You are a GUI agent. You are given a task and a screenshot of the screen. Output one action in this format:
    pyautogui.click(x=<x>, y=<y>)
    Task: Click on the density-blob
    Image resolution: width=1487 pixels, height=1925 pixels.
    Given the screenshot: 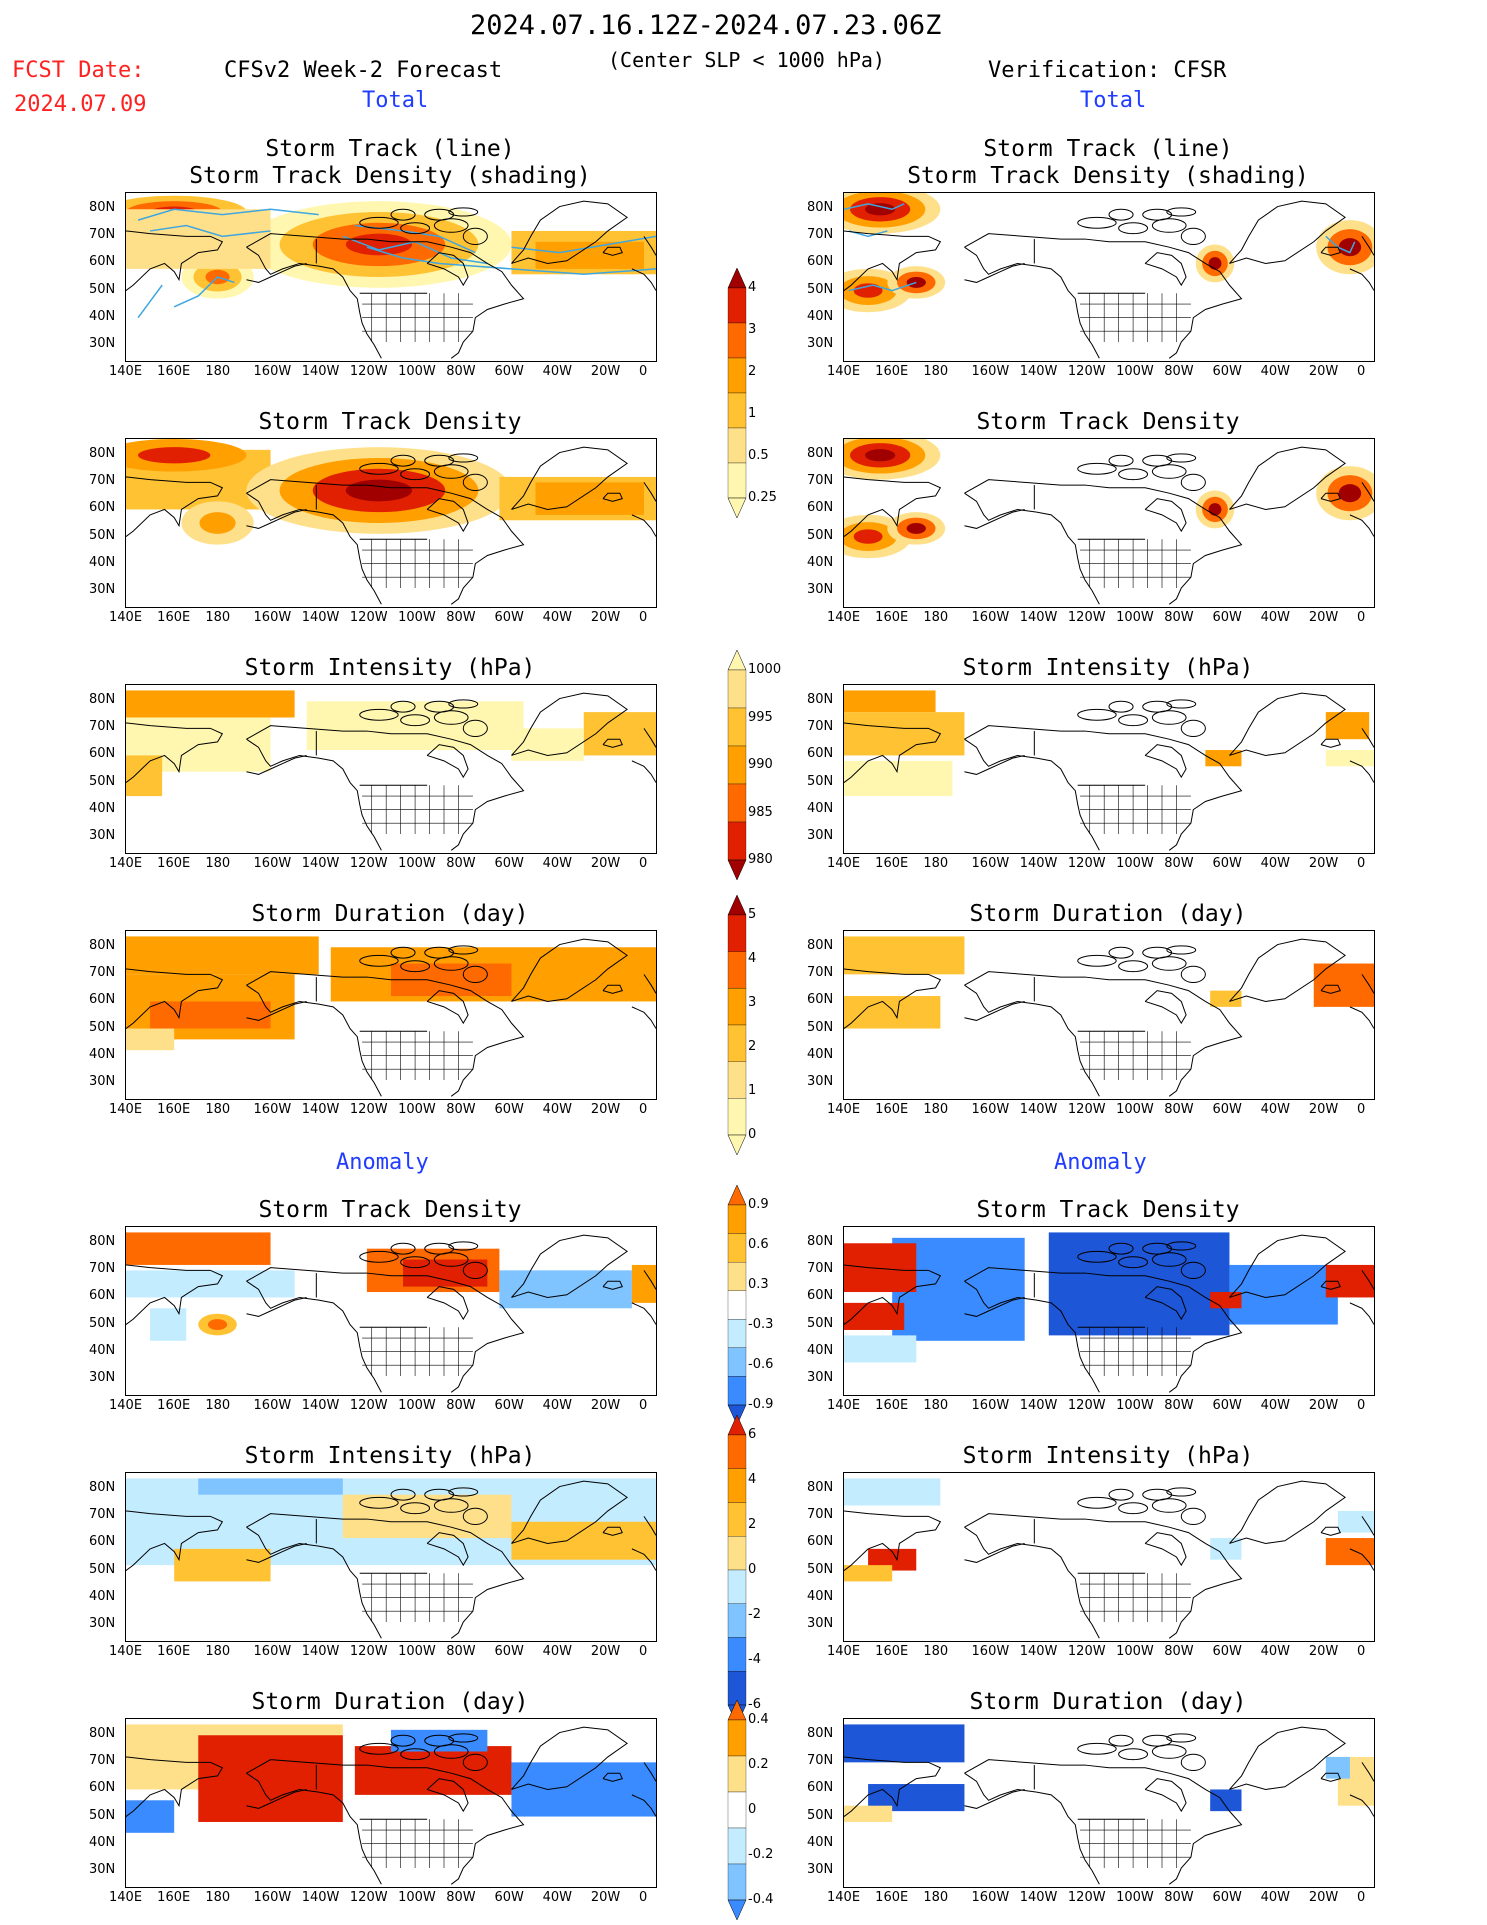 What is the action you would take?
    pyautogui.click(x=916, y=528)
    